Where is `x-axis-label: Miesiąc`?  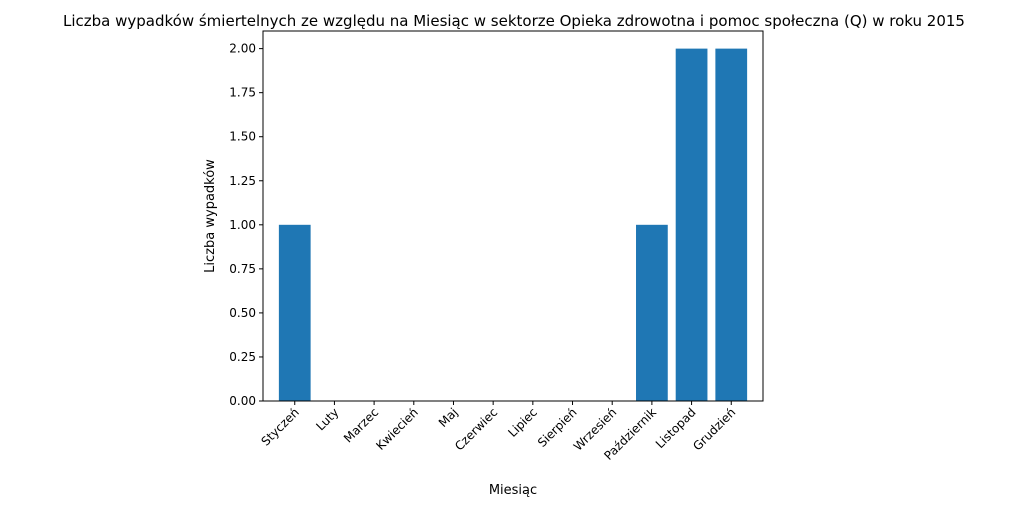
x-axis-label: Miesiąc is located at coordinates (513, 490).